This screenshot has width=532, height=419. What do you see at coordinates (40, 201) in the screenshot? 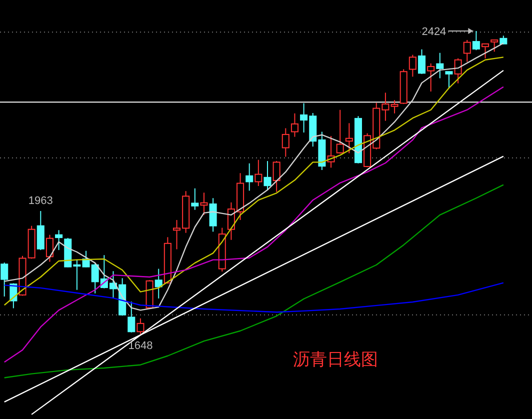
I see `annotation: 1963` at bounding box center [40, 201].